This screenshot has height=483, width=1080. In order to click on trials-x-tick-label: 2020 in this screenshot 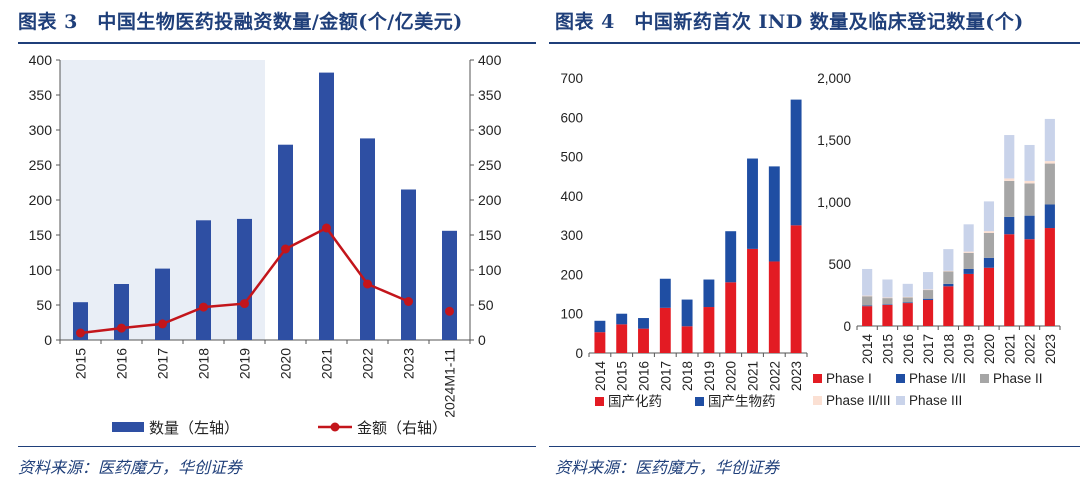, I will do `click(989, 349)`.